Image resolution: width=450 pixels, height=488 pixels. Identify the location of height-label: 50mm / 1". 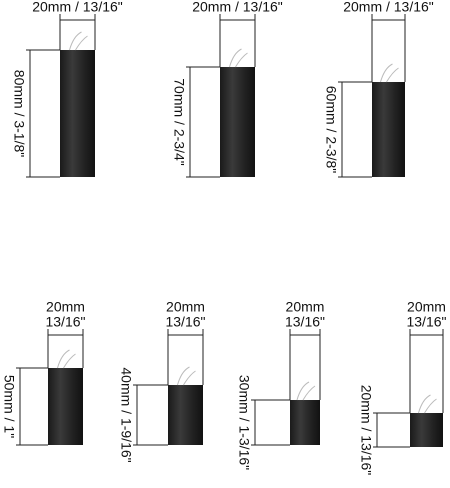
(9, 406).